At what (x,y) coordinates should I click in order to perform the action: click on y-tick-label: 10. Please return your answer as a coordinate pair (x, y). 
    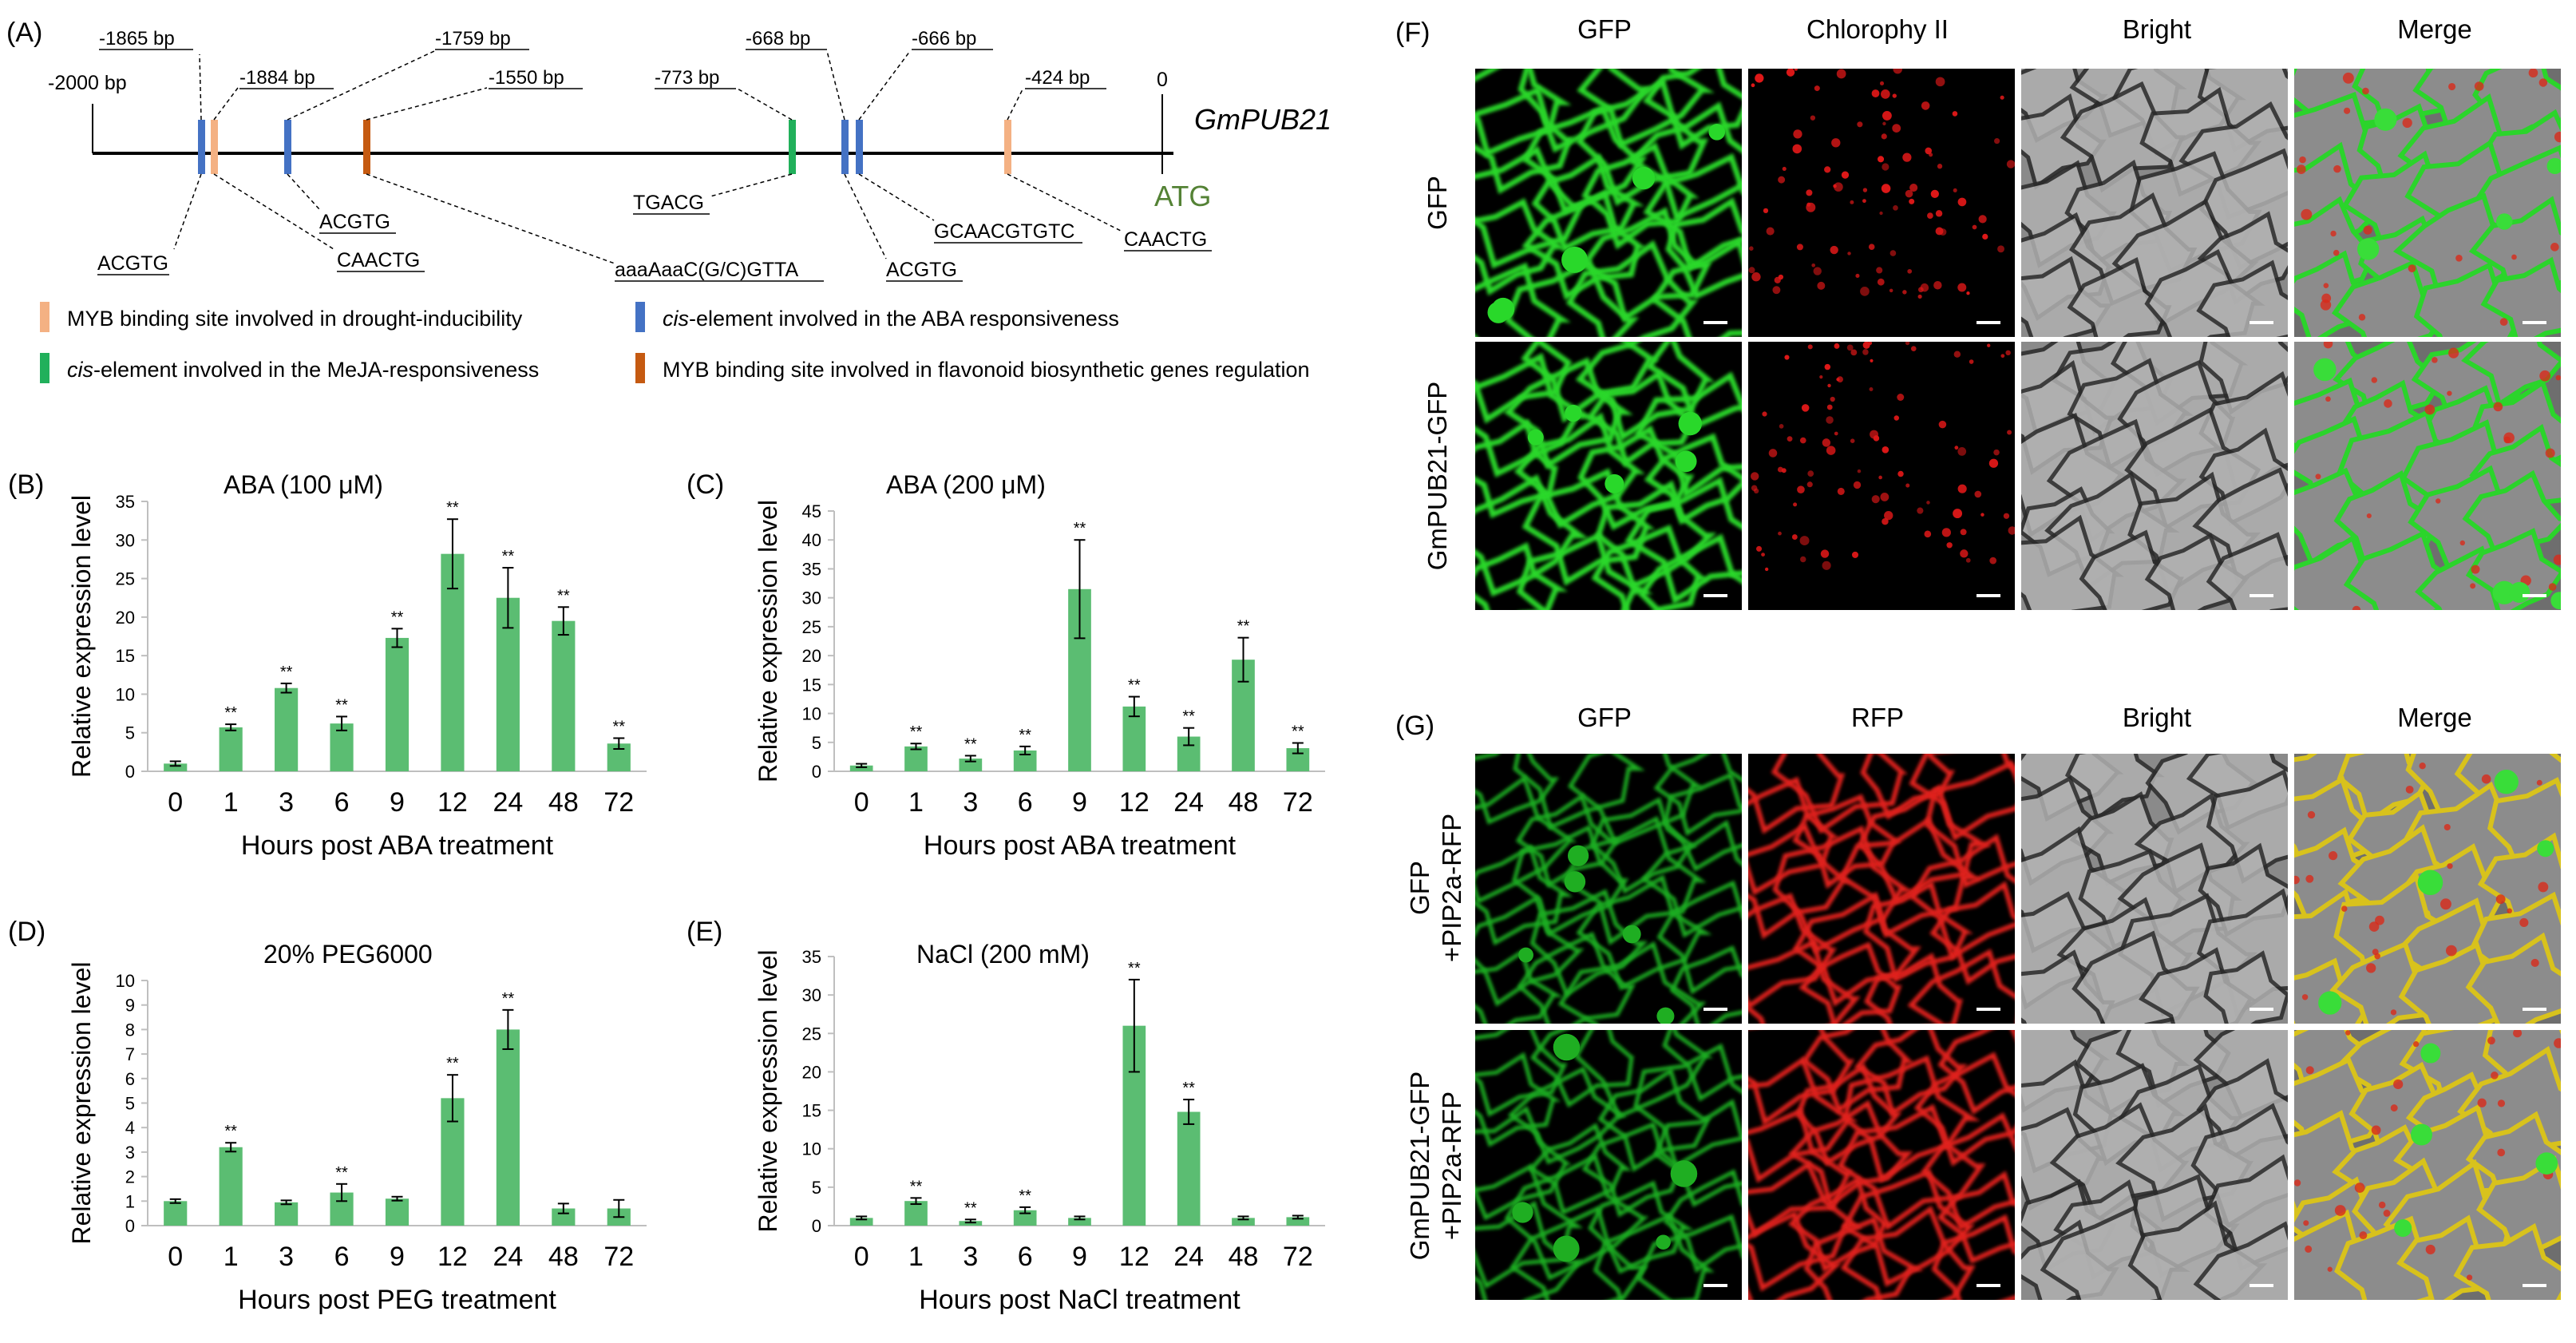
    Looking at the image, I should click on (126, 694).